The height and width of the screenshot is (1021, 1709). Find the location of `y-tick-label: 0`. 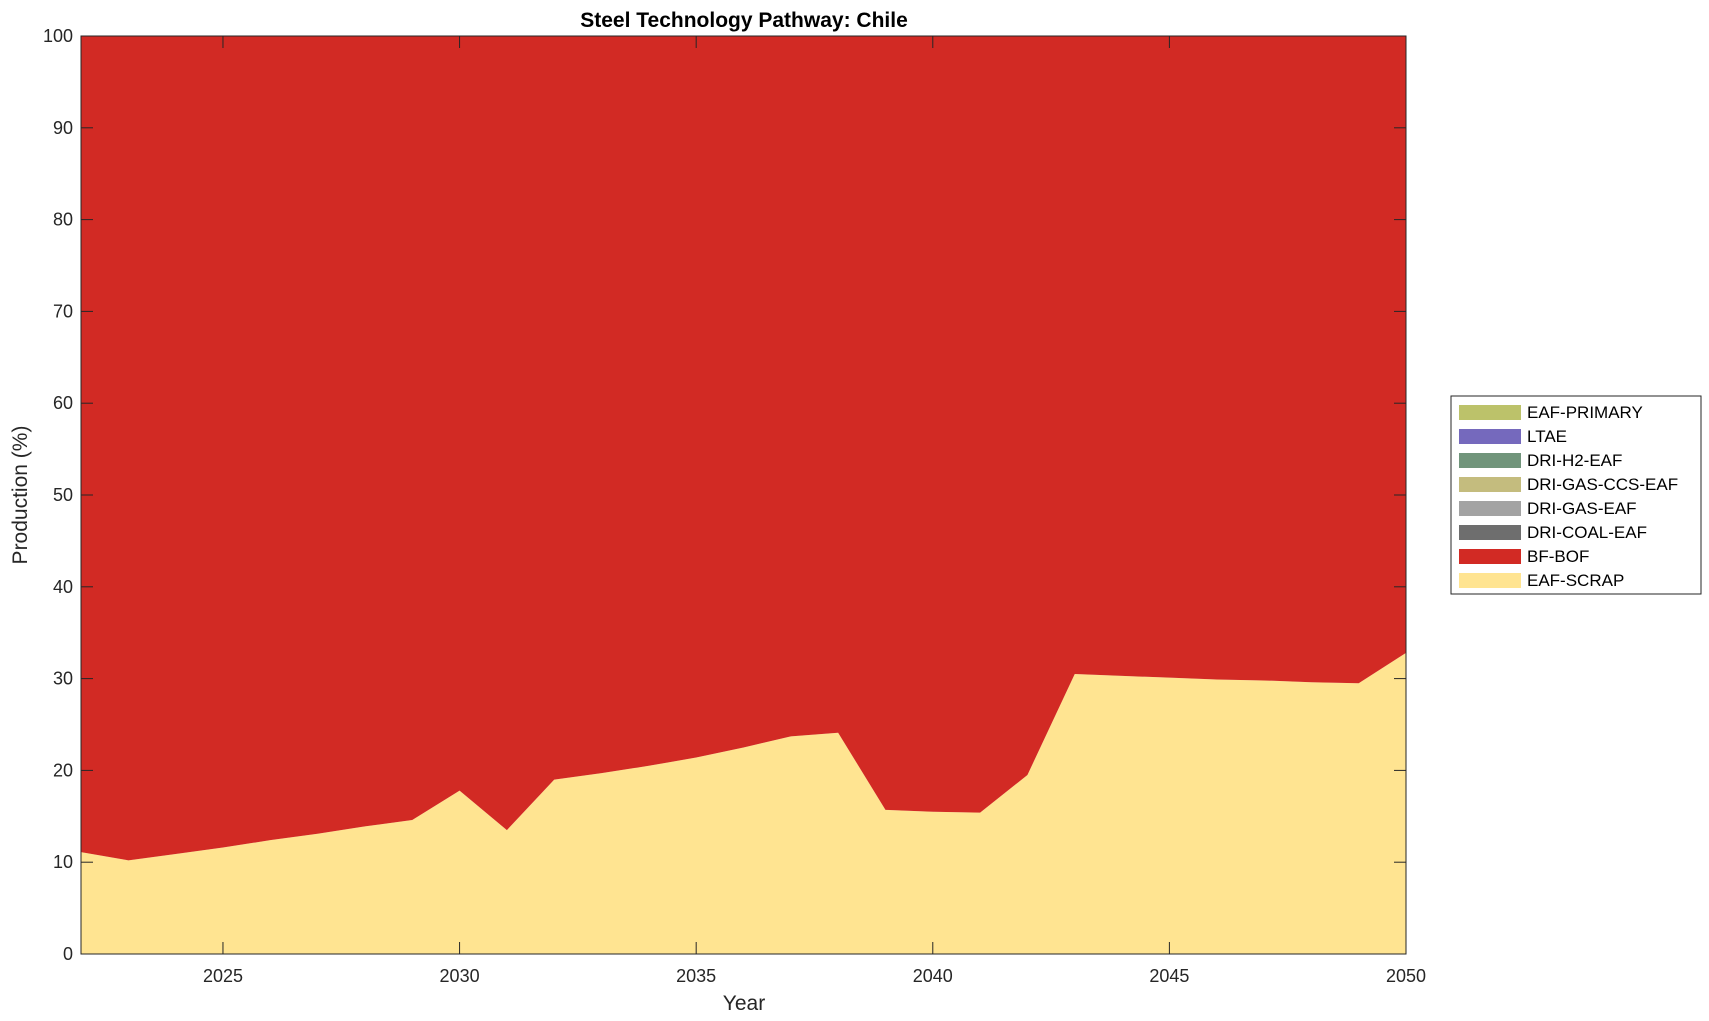

y-tick-label: 0 is located at coordinates (68, 954).